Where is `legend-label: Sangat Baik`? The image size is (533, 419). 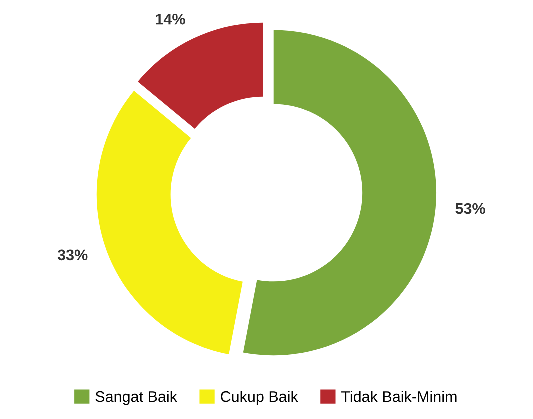 legend-label: Sangat Baik is located at coordinates (137, 398).